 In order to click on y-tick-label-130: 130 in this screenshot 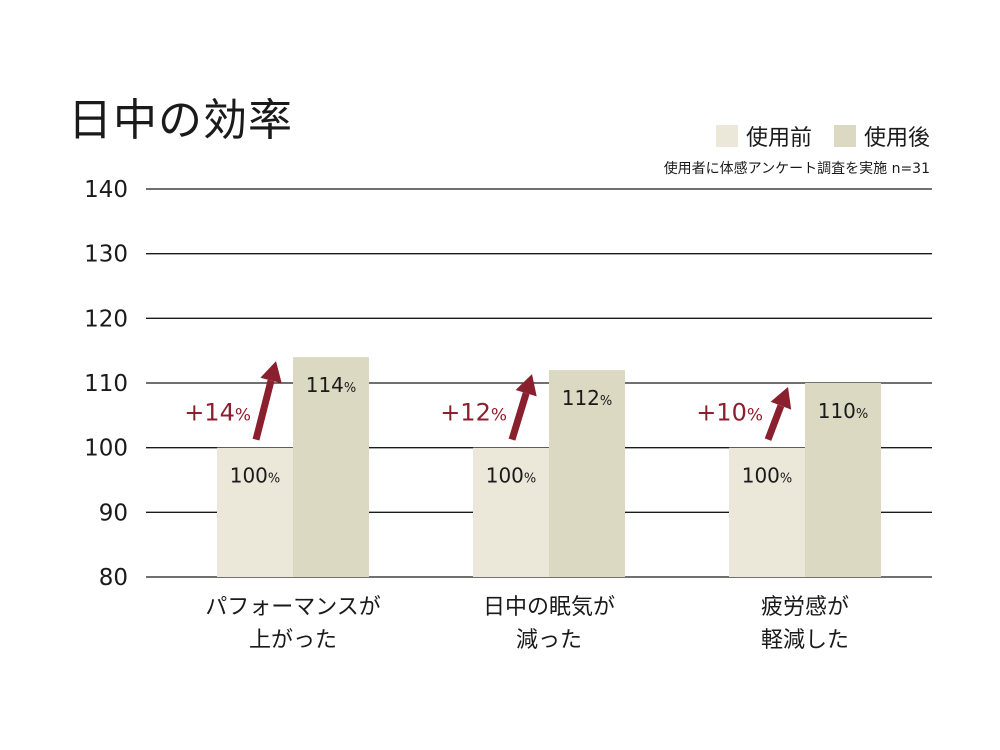, I will do `click(106, 255)`.